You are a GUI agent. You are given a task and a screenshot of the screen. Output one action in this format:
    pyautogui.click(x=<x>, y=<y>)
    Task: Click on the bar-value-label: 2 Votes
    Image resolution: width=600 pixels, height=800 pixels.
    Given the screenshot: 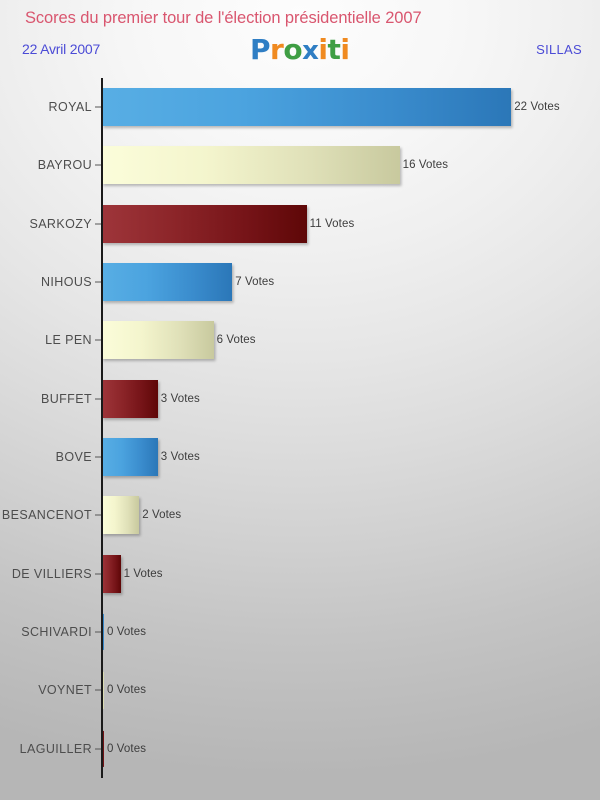 What is the action you would take?
    pyautogui.click(x=162, y=515)
    